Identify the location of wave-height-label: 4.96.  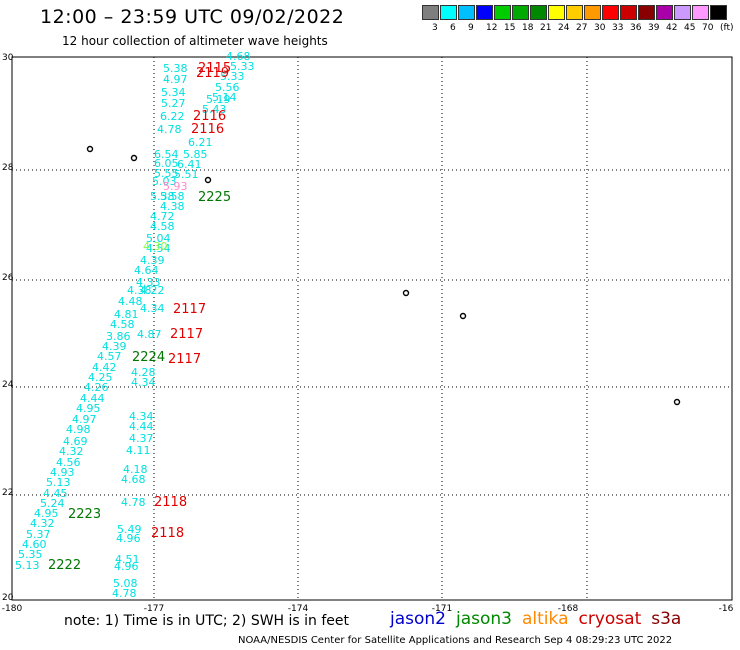
(126, 566).